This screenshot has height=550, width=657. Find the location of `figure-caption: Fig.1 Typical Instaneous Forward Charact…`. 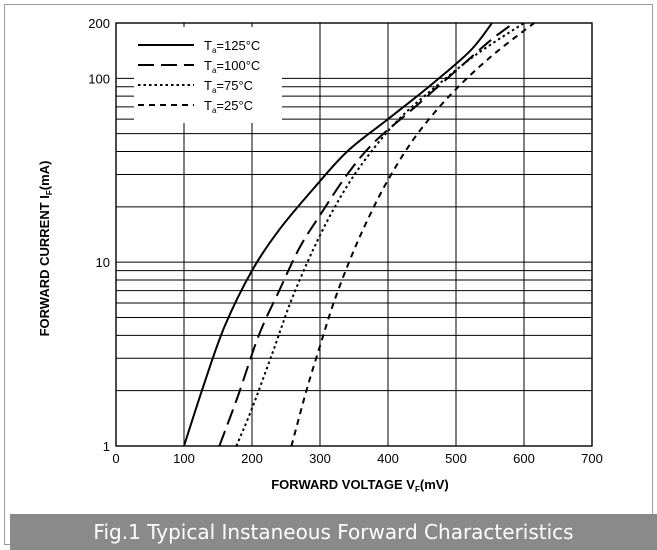

figure-caption: Fig.1 Typical Instaneous Forward Charact… is located at coordinates (333, 532).